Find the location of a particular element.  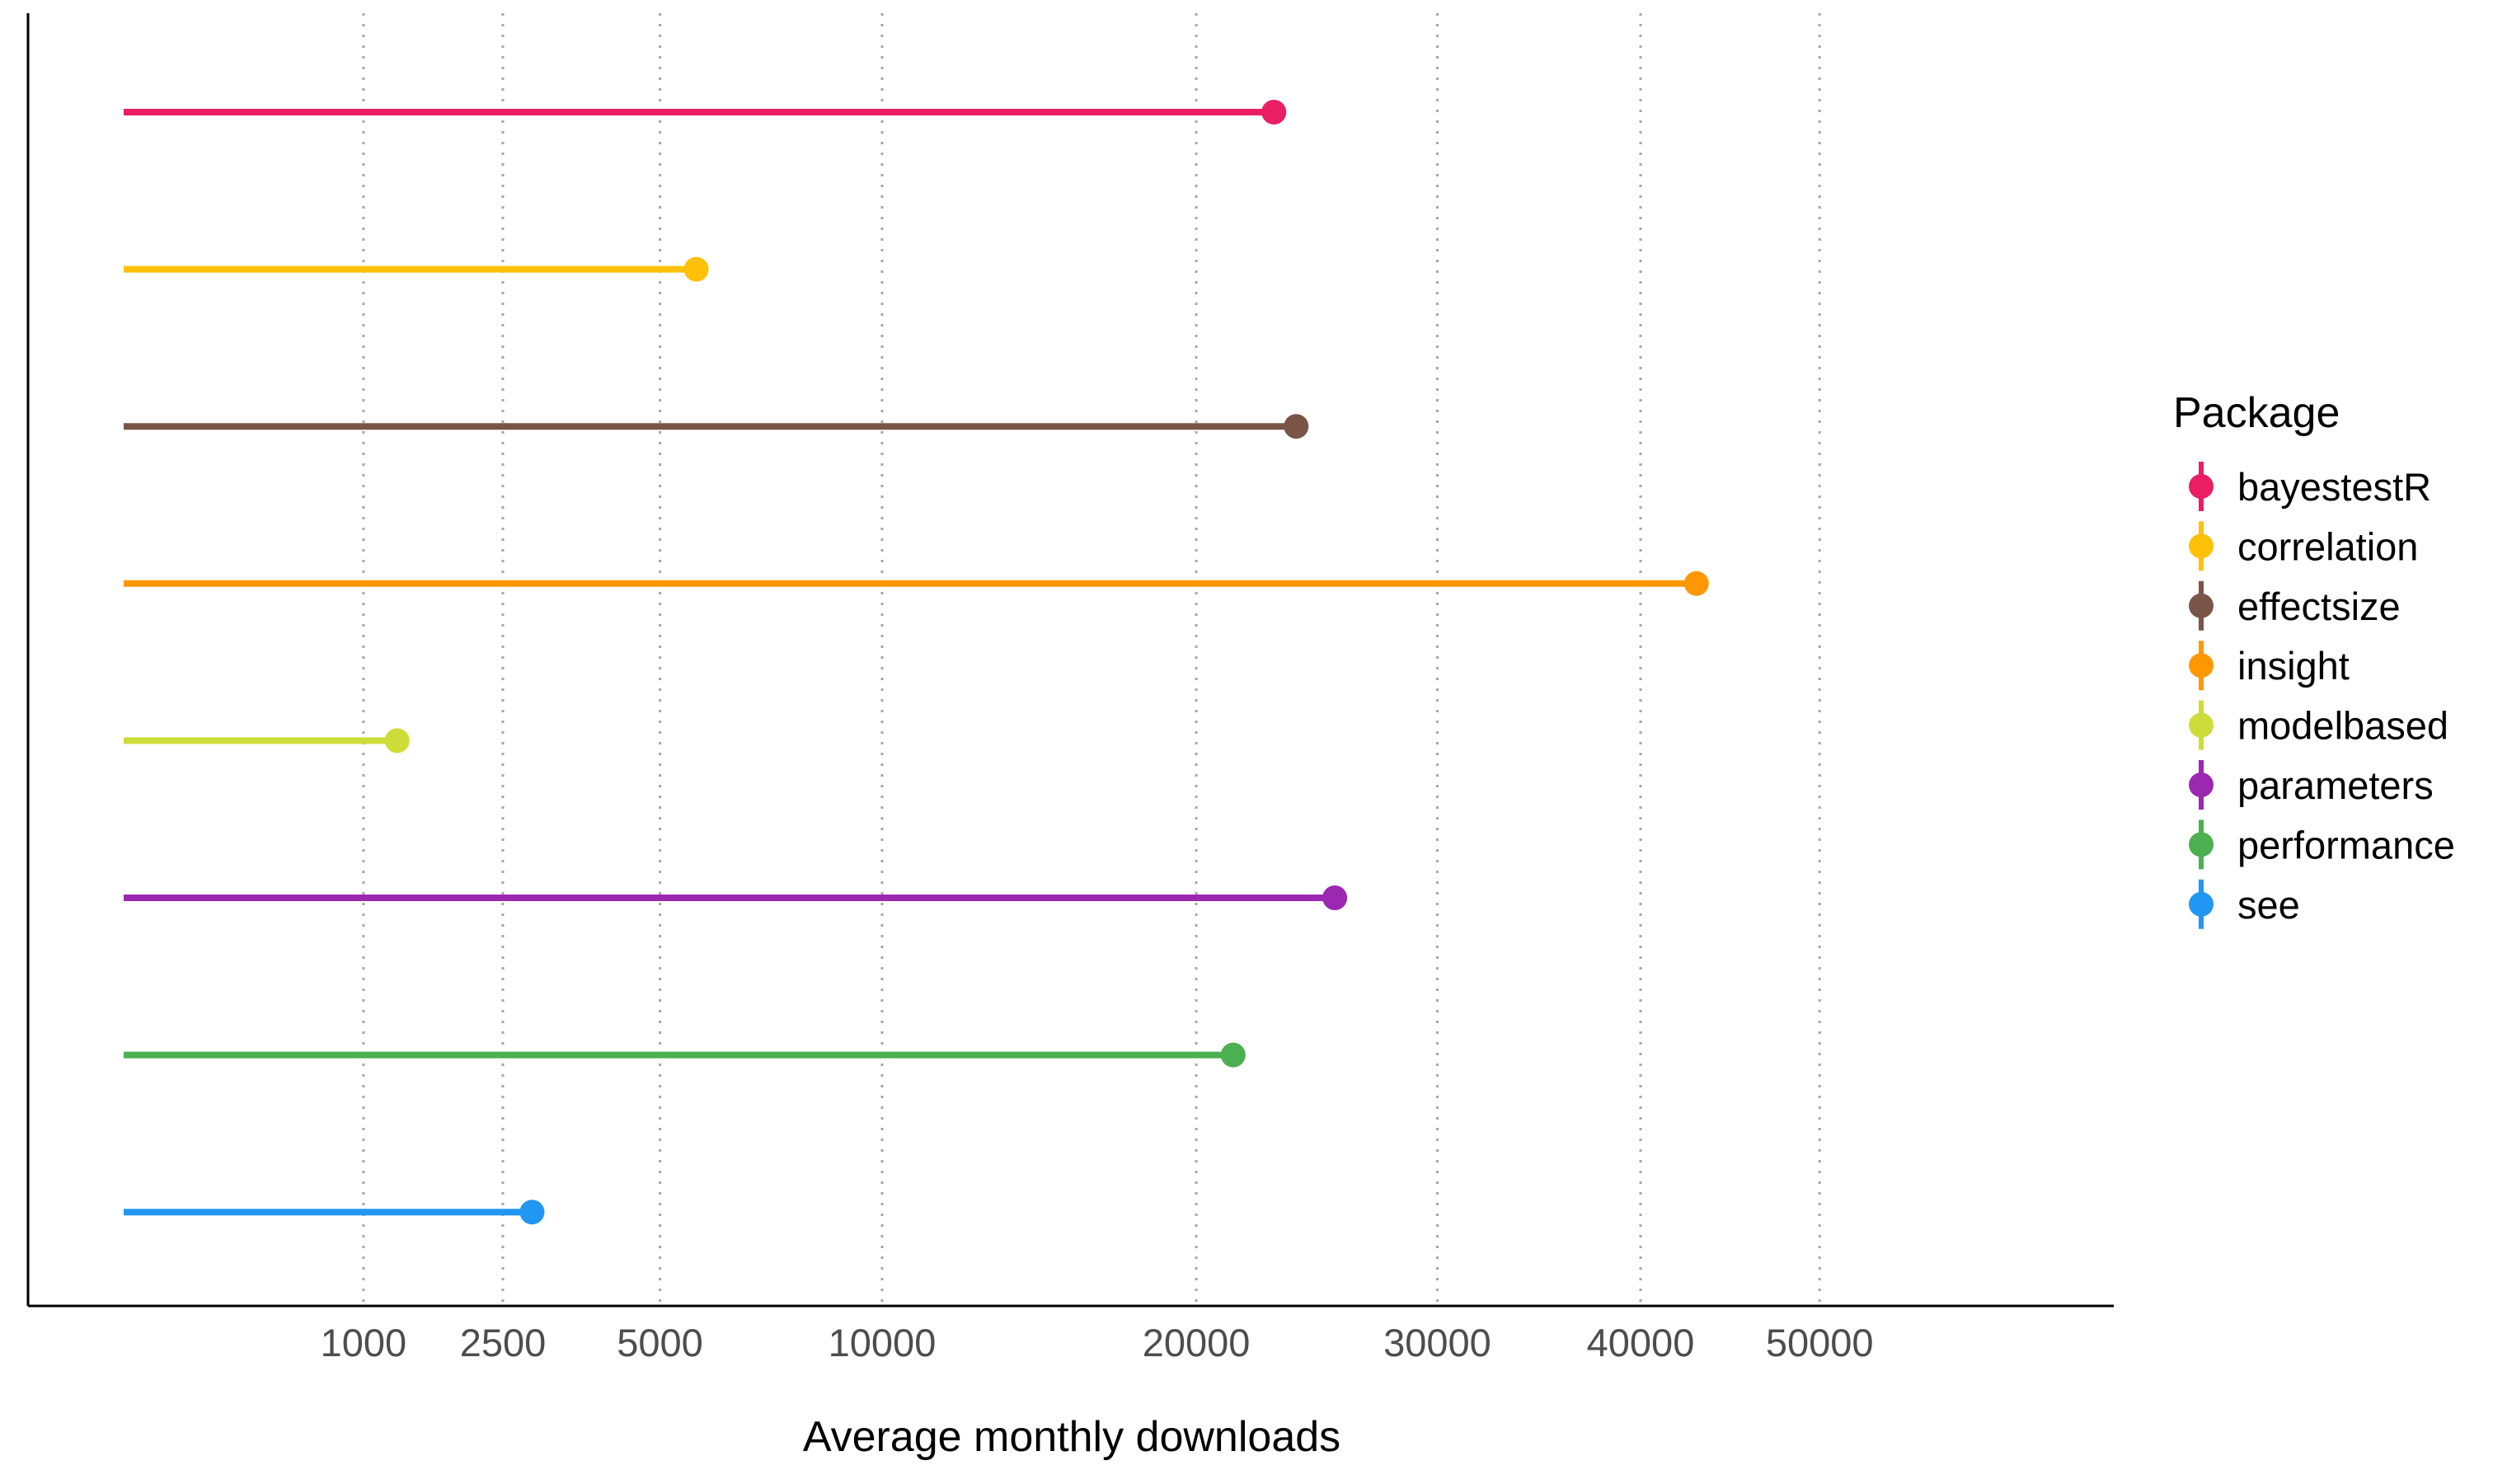

legend-label: insight is located at coordinates (2293, 666).